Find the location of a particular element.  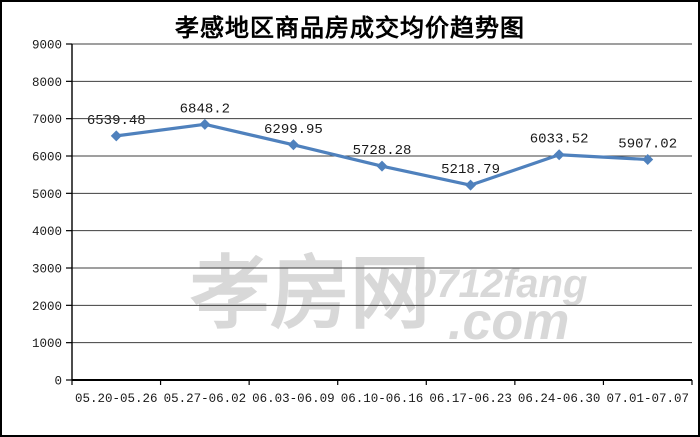

data-point-label: 6299.95 is located at coordinates (293, 130).